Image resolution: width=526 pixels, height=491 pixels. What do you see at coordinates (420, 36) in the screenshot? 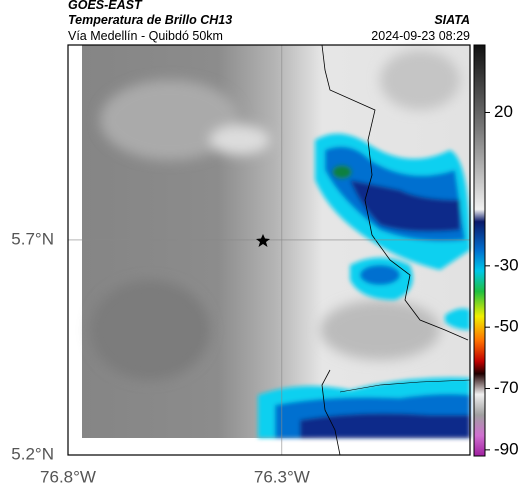
I see `timestamp: 2024-09-23 08:29` at bounding box center [420, 36].